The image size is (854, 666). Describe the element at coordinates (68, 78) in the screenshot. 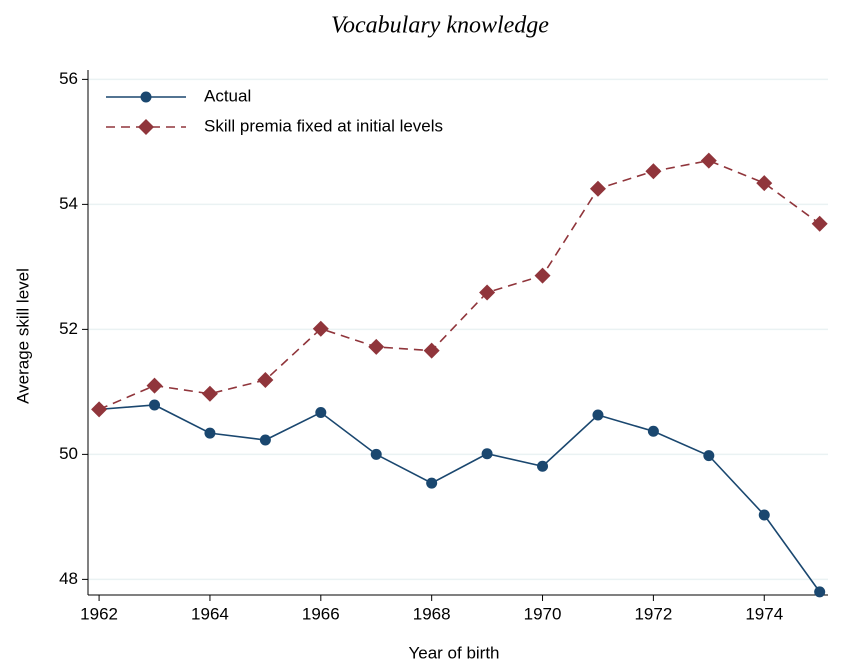

I see `y-tick-label: 56` at that location.